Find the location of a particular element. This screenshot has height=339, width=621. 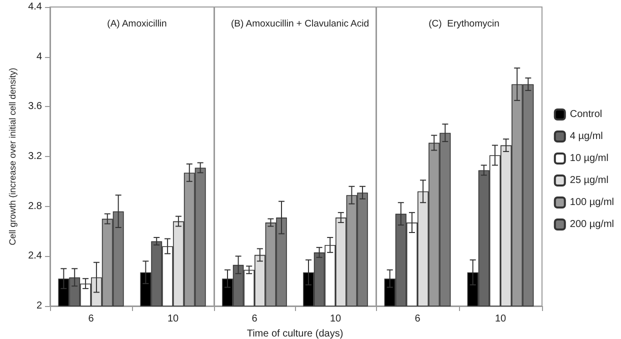

legend-label: 100 µg/ml is located at coordinates (592, 202).